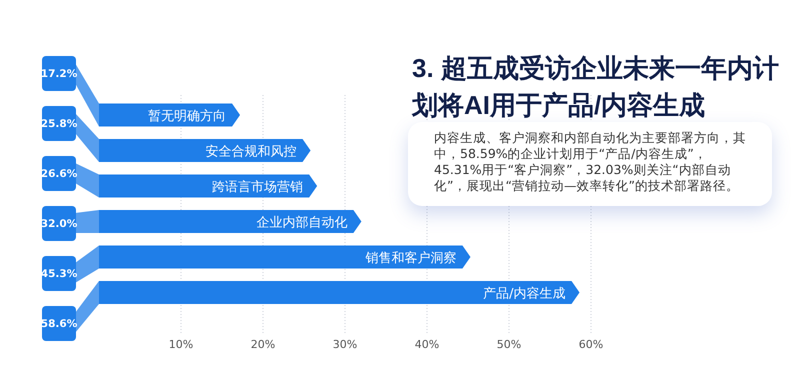 The image size is (800, 379). Describe the element at coordinates (427, 344) in the screenshot. I see `x-tick-label: 40%` at that location.